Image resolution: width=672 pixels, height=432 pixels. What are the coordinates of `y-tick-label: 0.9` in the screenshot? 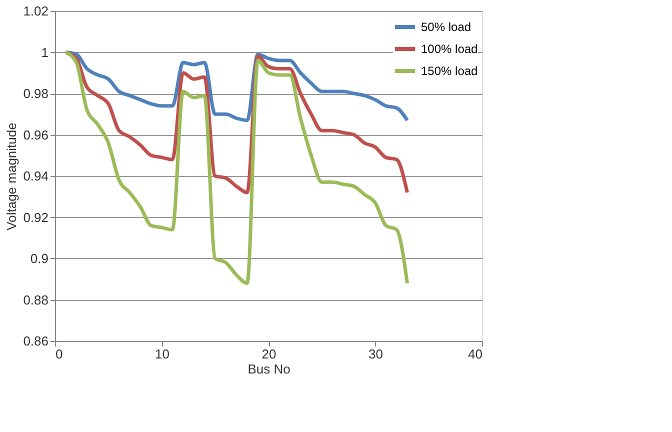 It's located at (39, 258).